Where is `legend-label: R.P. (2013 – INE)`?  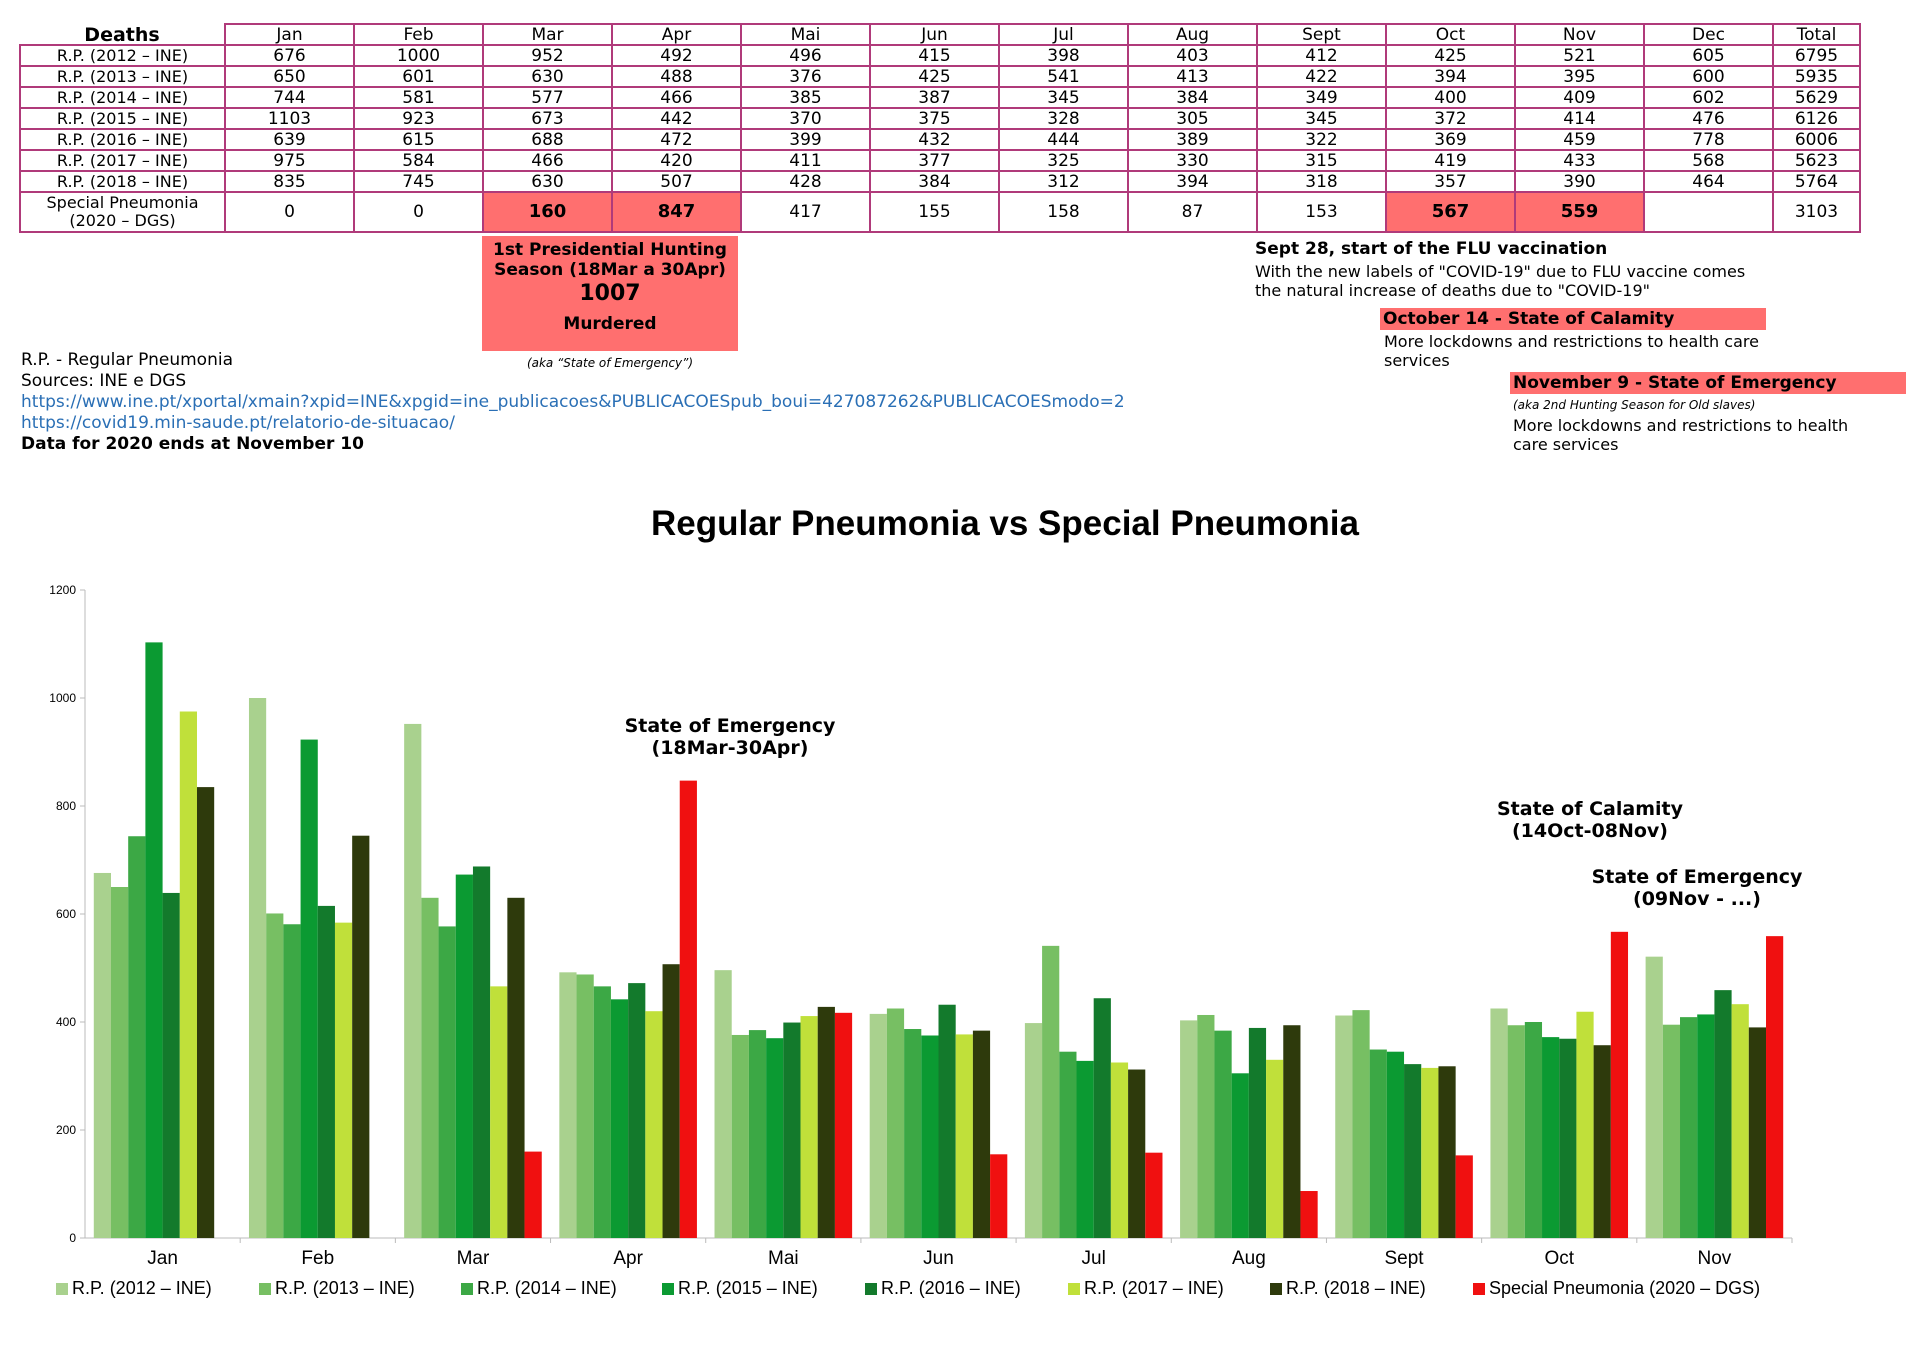
legend-label: R.P. (2013 – INE) is located at coordinates (345, 1288).